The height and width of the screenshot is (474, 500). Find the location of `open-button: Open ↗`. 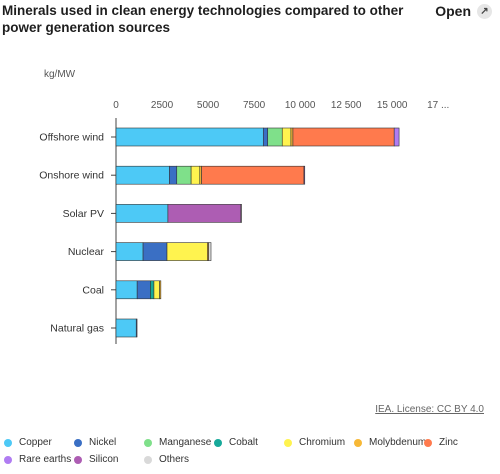

open-button: Open ↗ is located at coordinates (463, 11).